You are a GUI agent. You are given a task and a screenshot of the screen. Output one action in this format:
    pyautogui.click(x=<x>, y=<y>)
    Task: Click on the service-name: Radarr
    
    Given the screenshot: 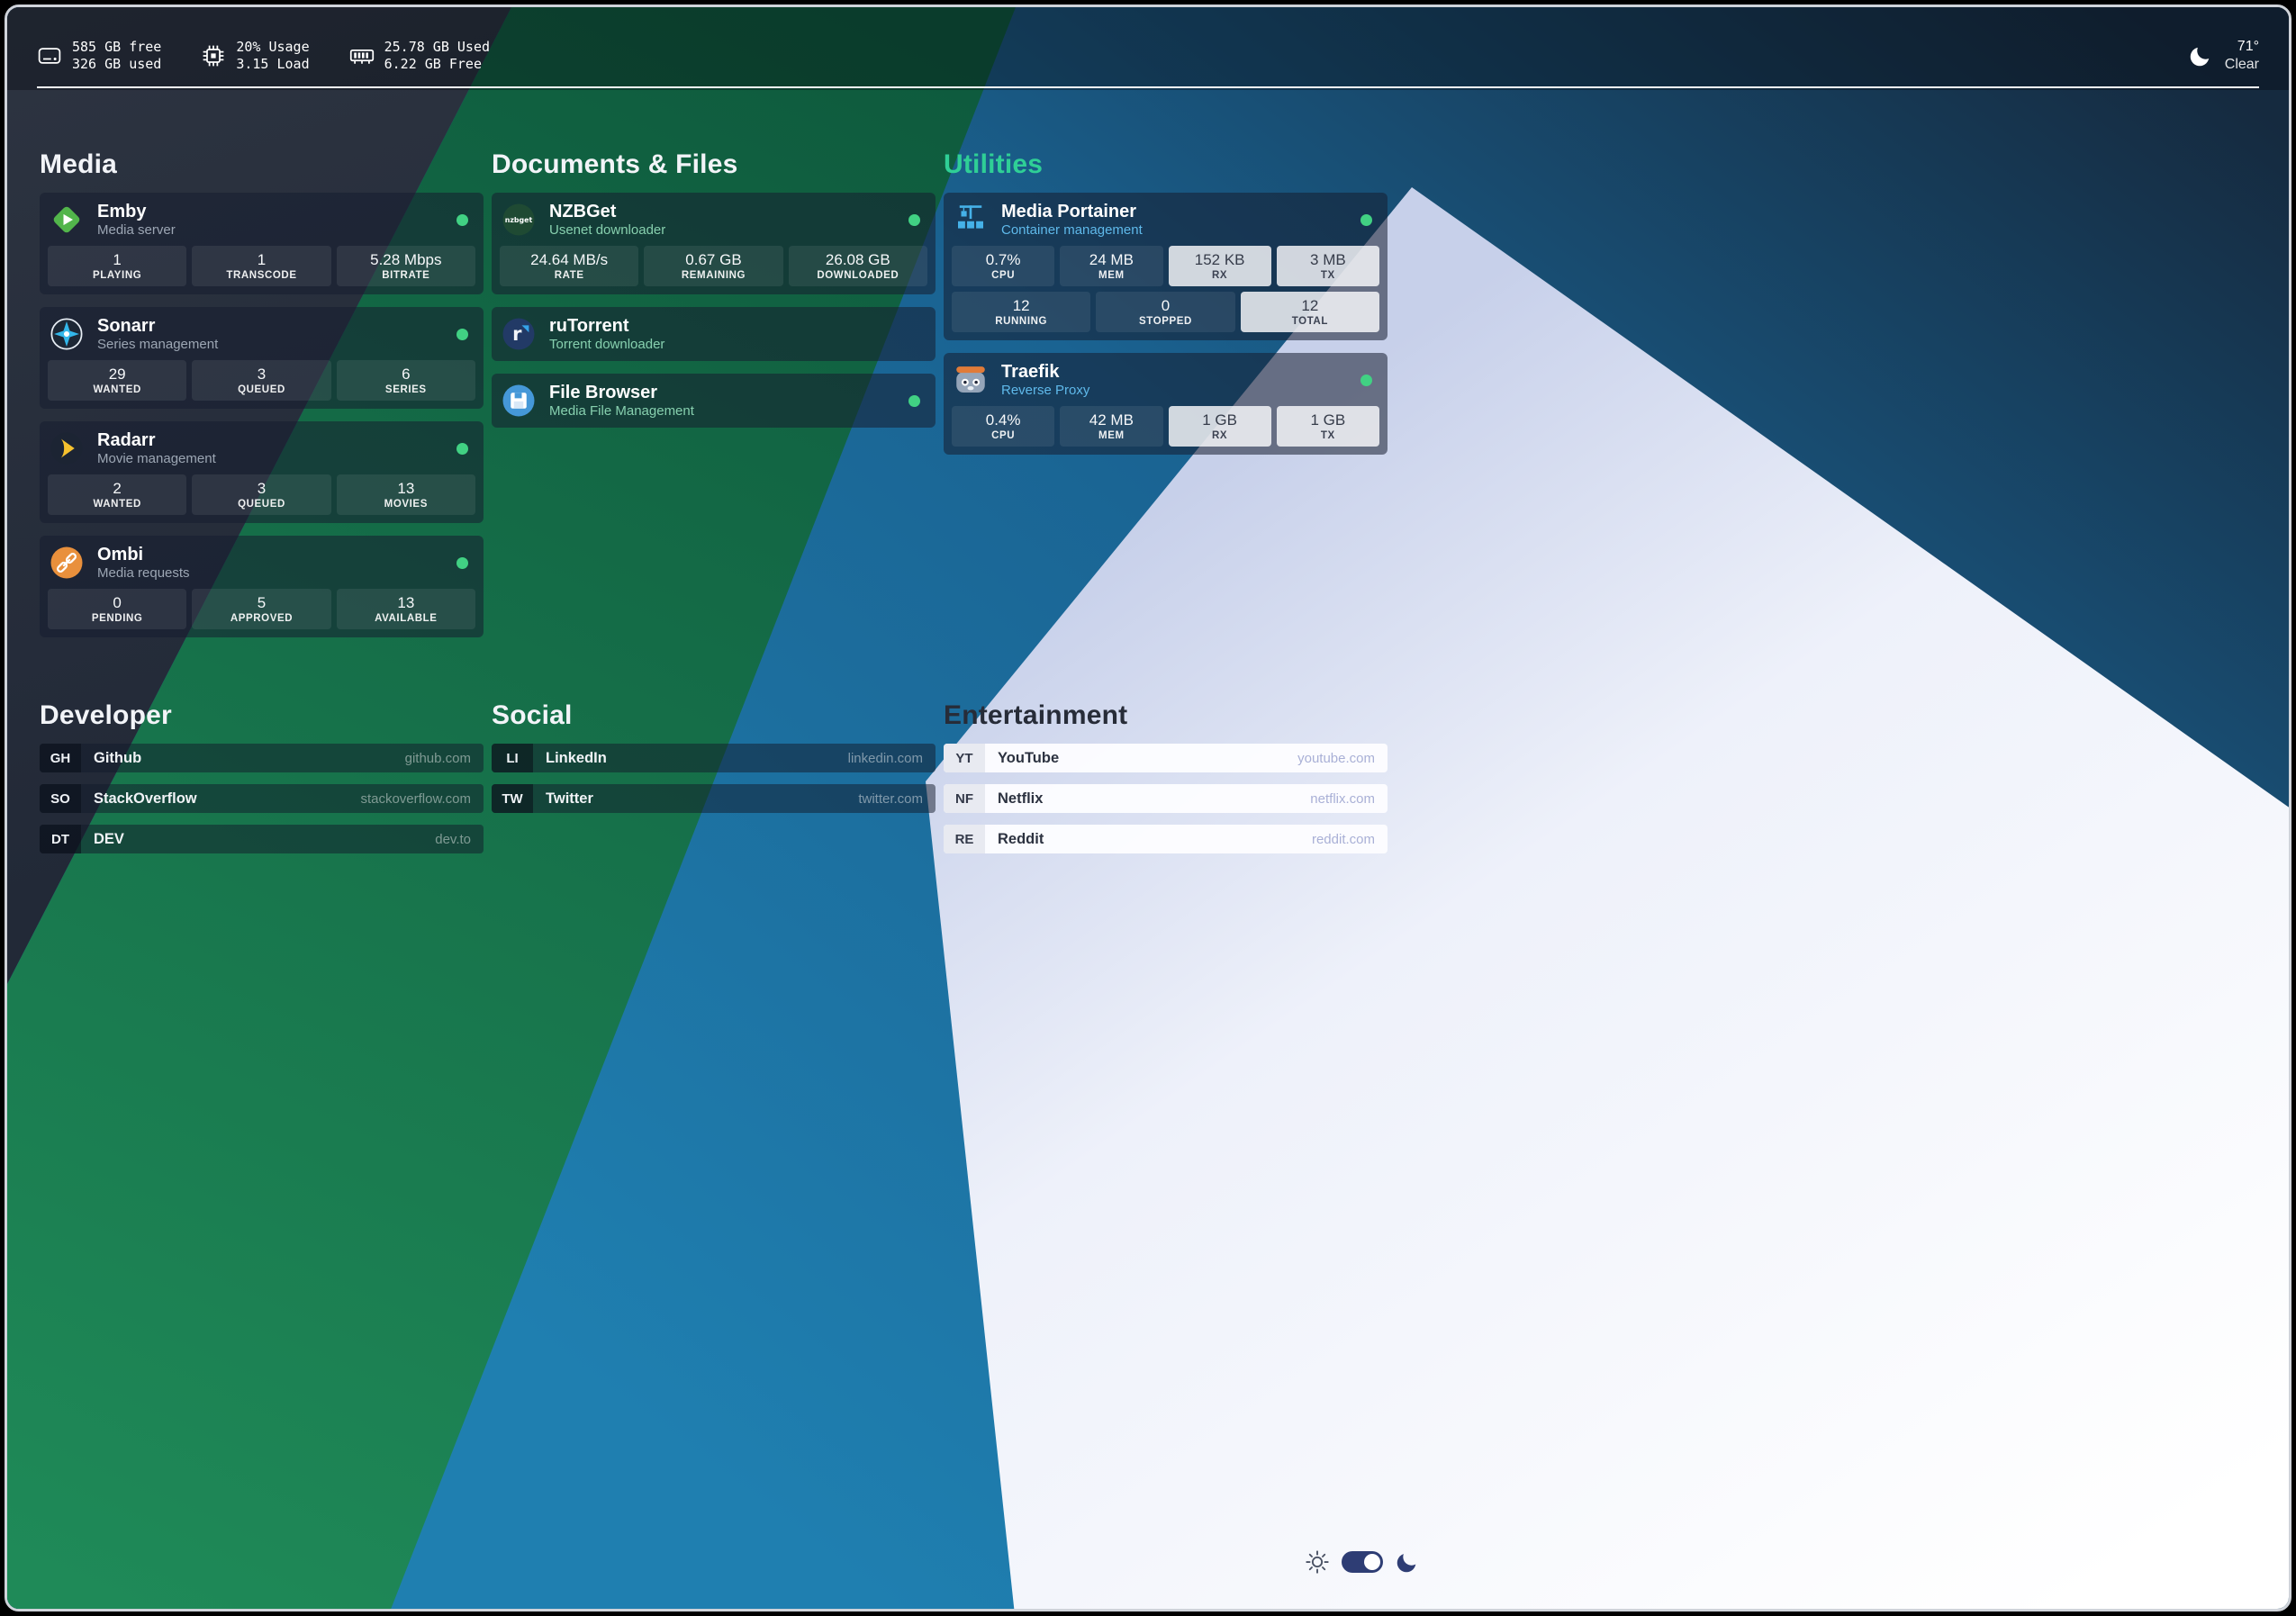 What is the action you would take?
    pyautogui.click(x=126, y=440)
    